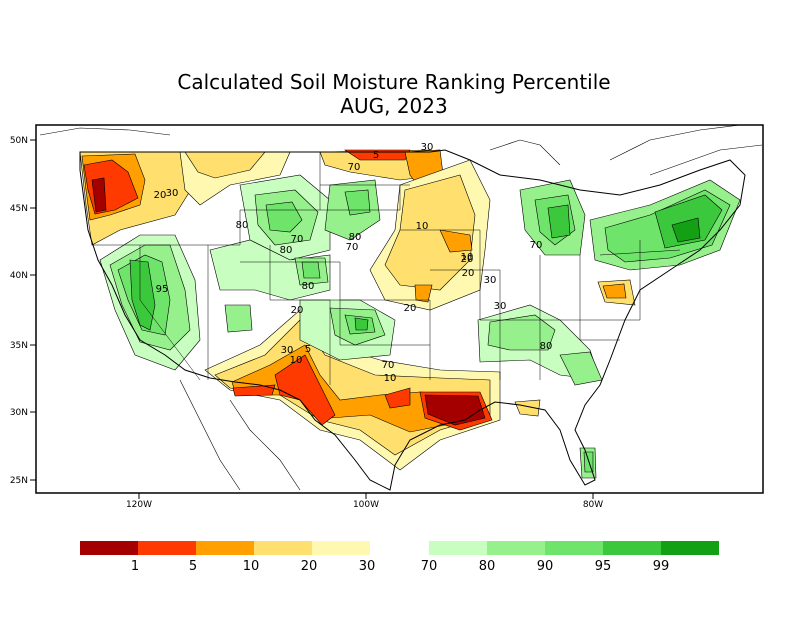 The width and height of the screenshot is (800, 618). Describe the element at coordinates (455, 410) in the screenshot. I see `dry-region-gulf-coast-extreme` at that location.